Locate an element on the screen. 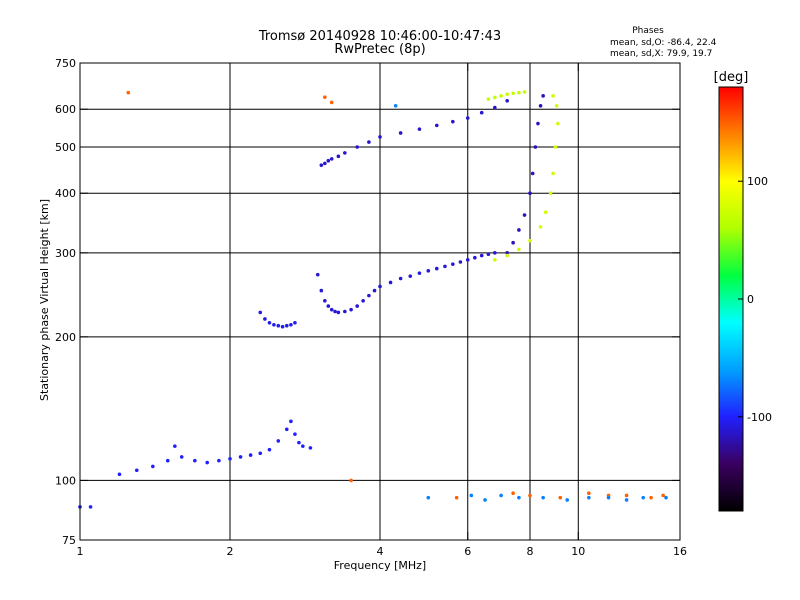  stats-heading: Phases is located at coordinates (648, 31).